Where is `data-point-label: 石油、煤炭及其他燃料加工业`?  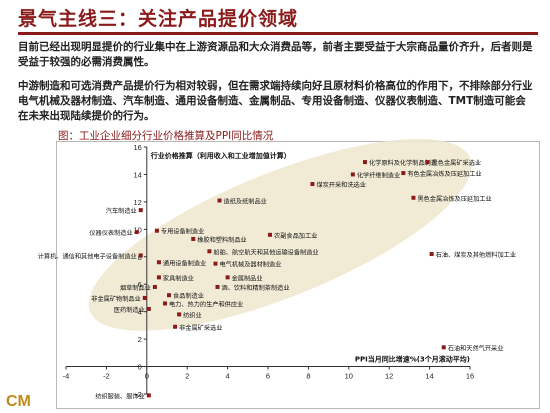
data-point-label: 石油、煤炭及其他燃料加工业 is located at coordinates (476, 255).